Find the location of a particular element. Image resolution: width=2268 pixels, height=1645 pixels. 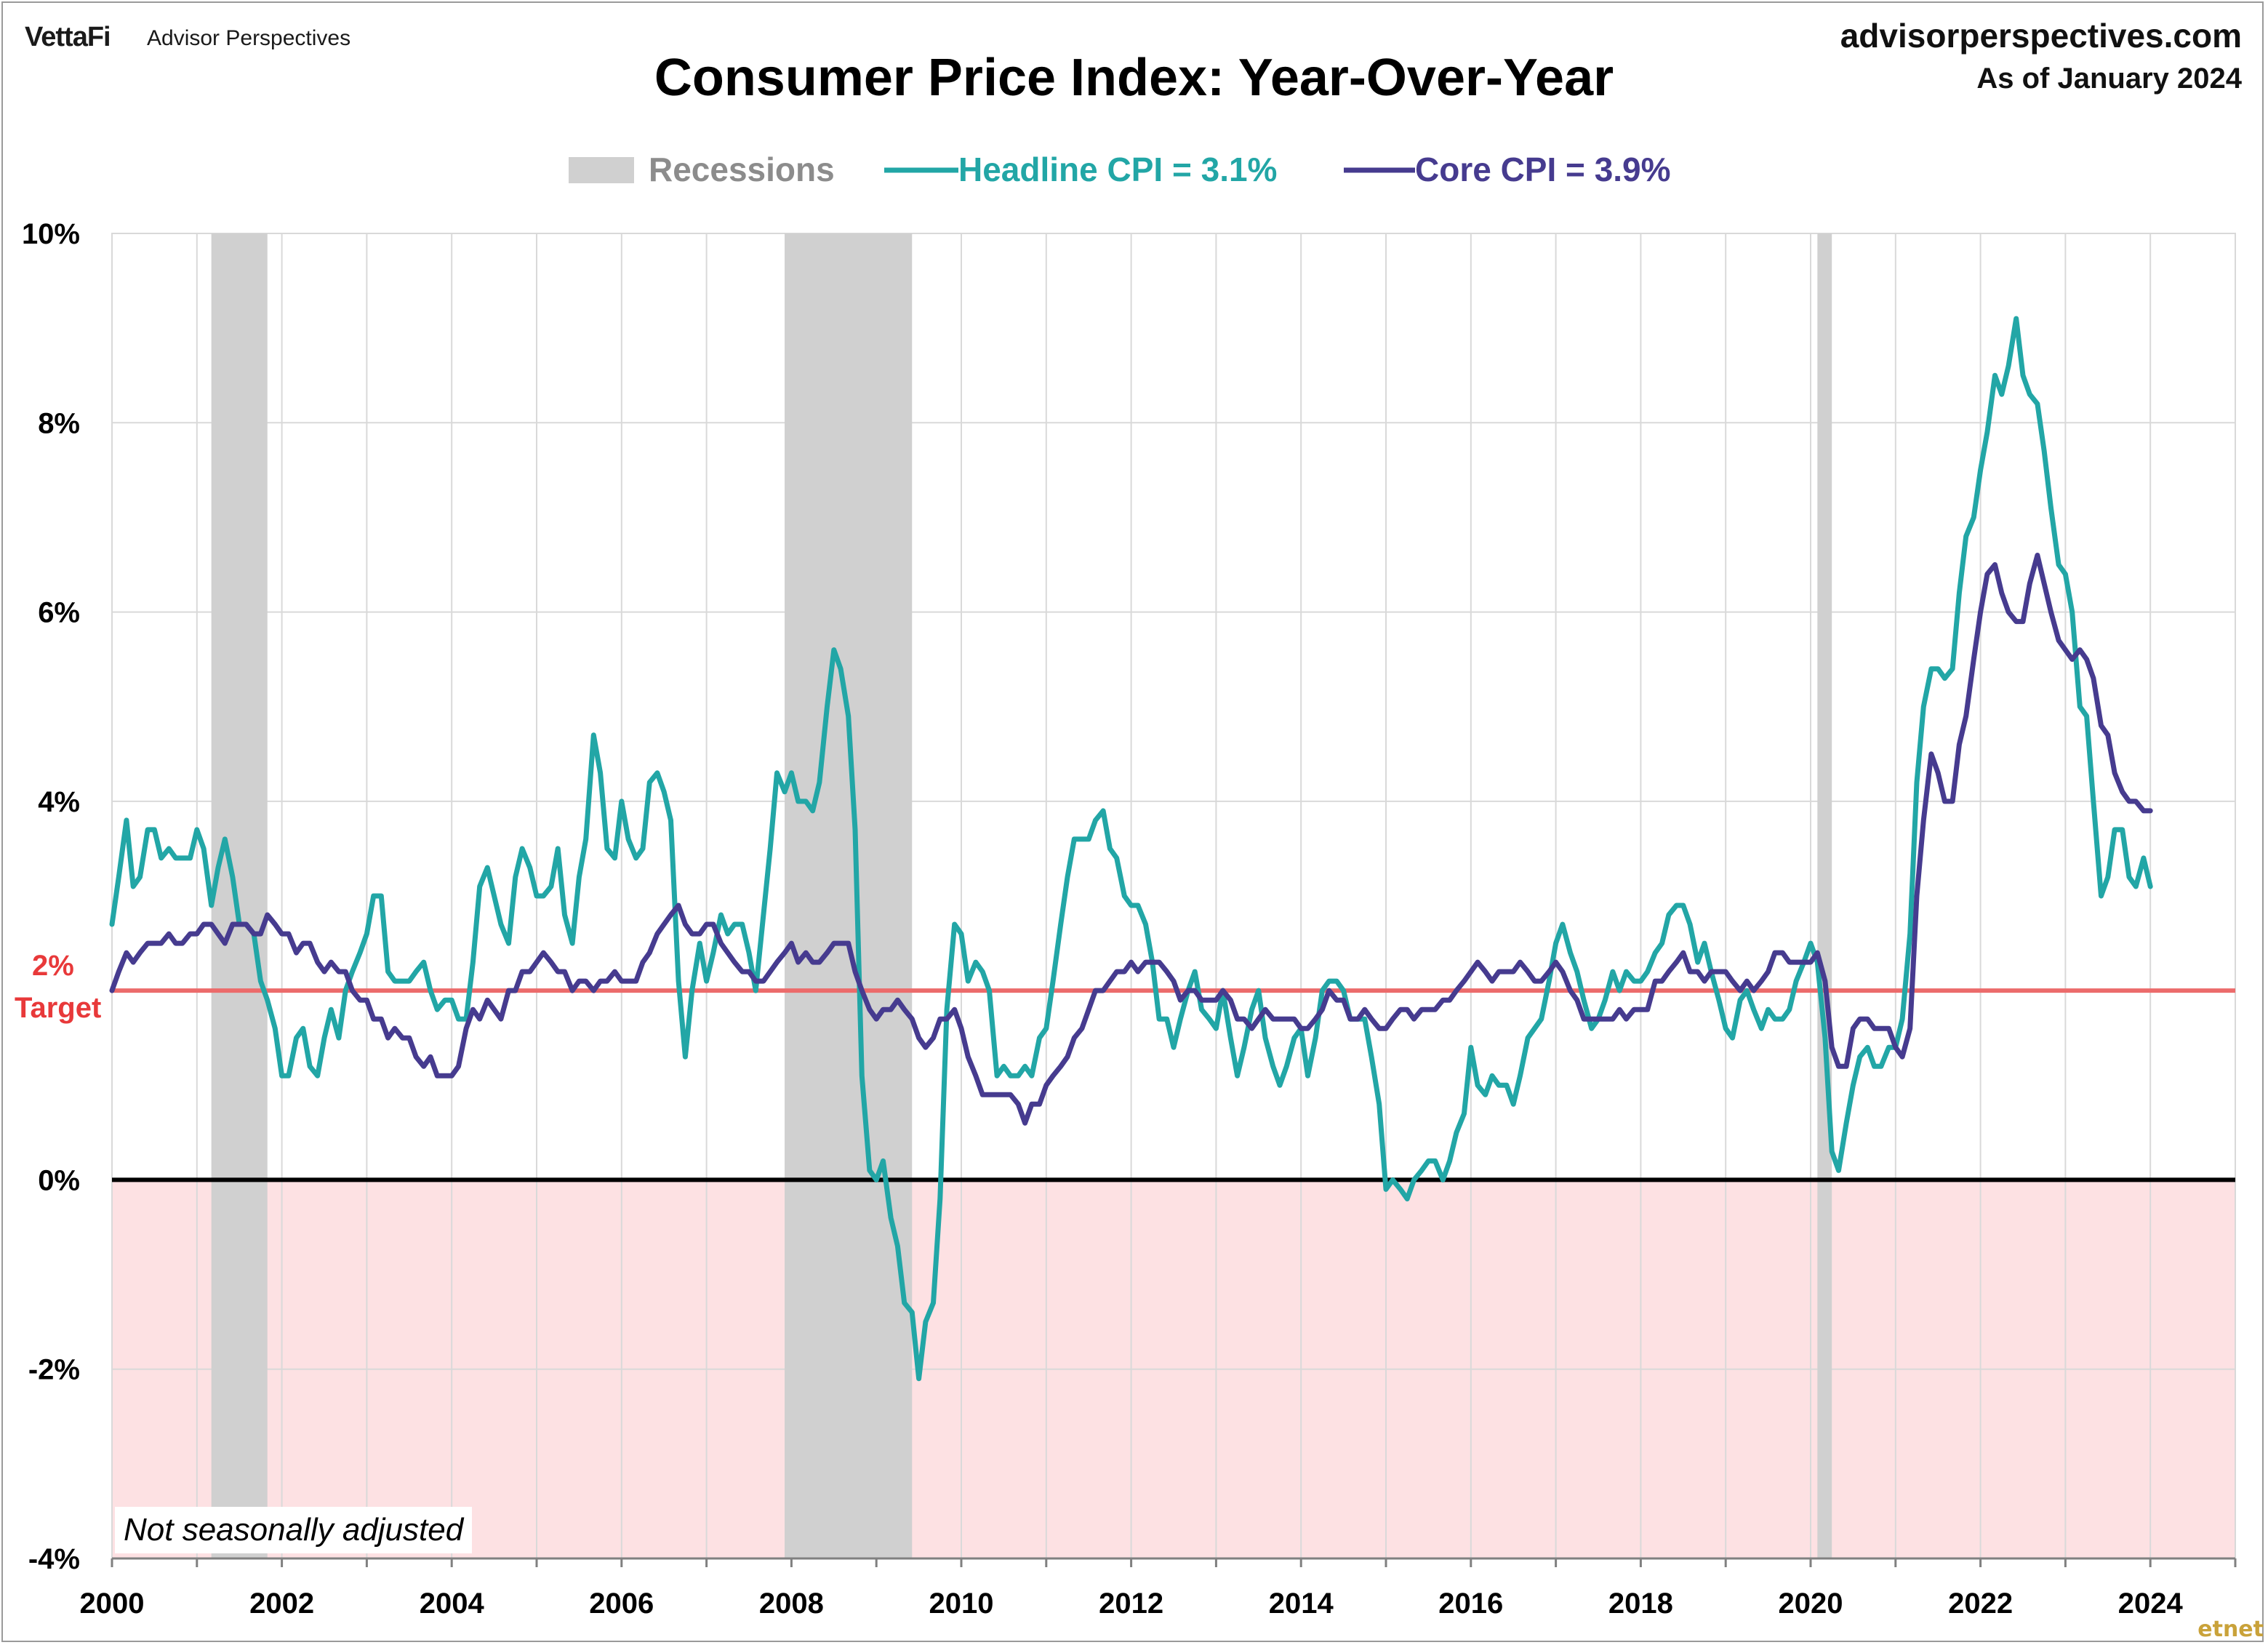

y-tick-label: 10% is located at coordinates (51, 234).